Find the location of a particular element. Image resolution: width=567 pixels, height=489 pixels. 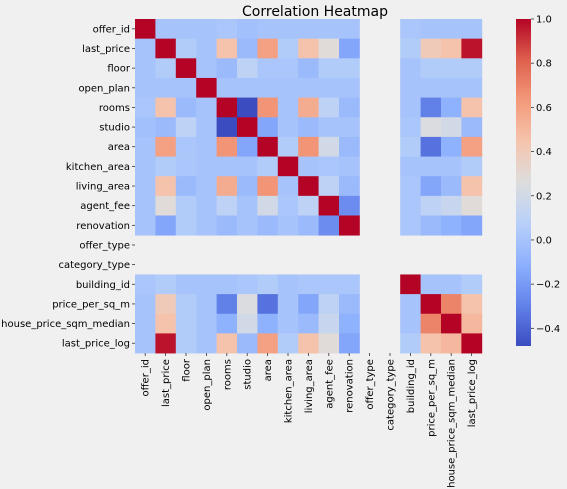

y-tick-label: last_price_log is located at coordinates (96, 344).